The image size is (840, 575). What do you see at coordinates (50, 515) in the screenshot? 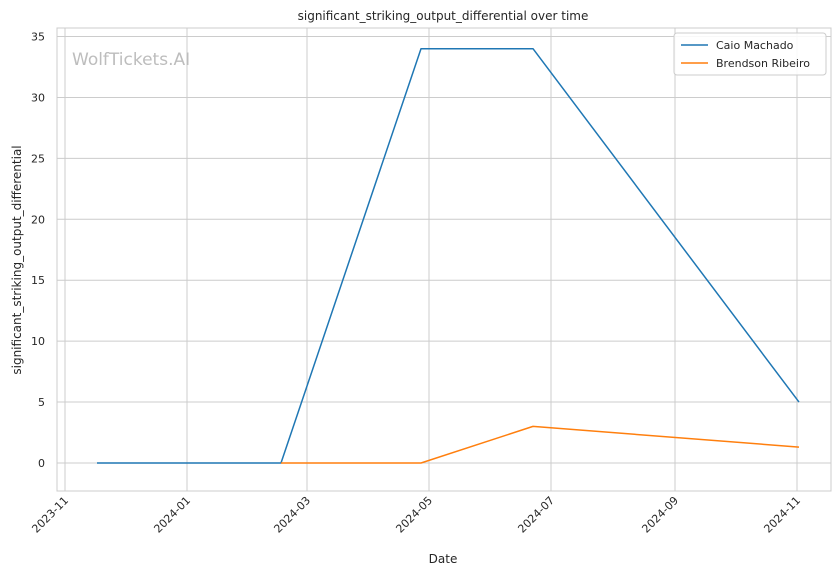
I see `x-tick-label-2023-11: 2023-11` at bounding box center [50, 515].